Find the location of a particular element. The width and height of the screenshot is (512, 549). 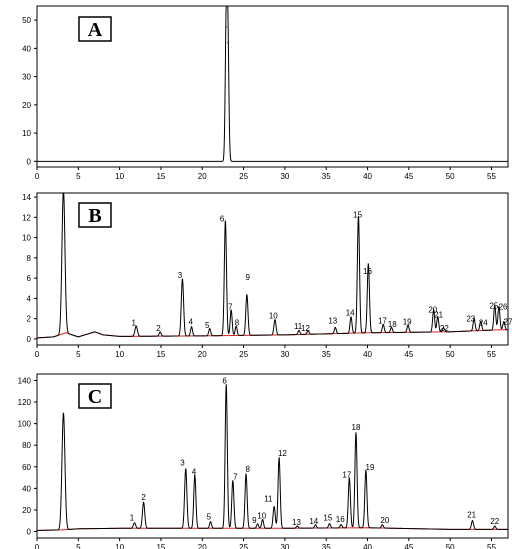

panel-b-peak-label-21: 21 is located at coordinates (438, 315).